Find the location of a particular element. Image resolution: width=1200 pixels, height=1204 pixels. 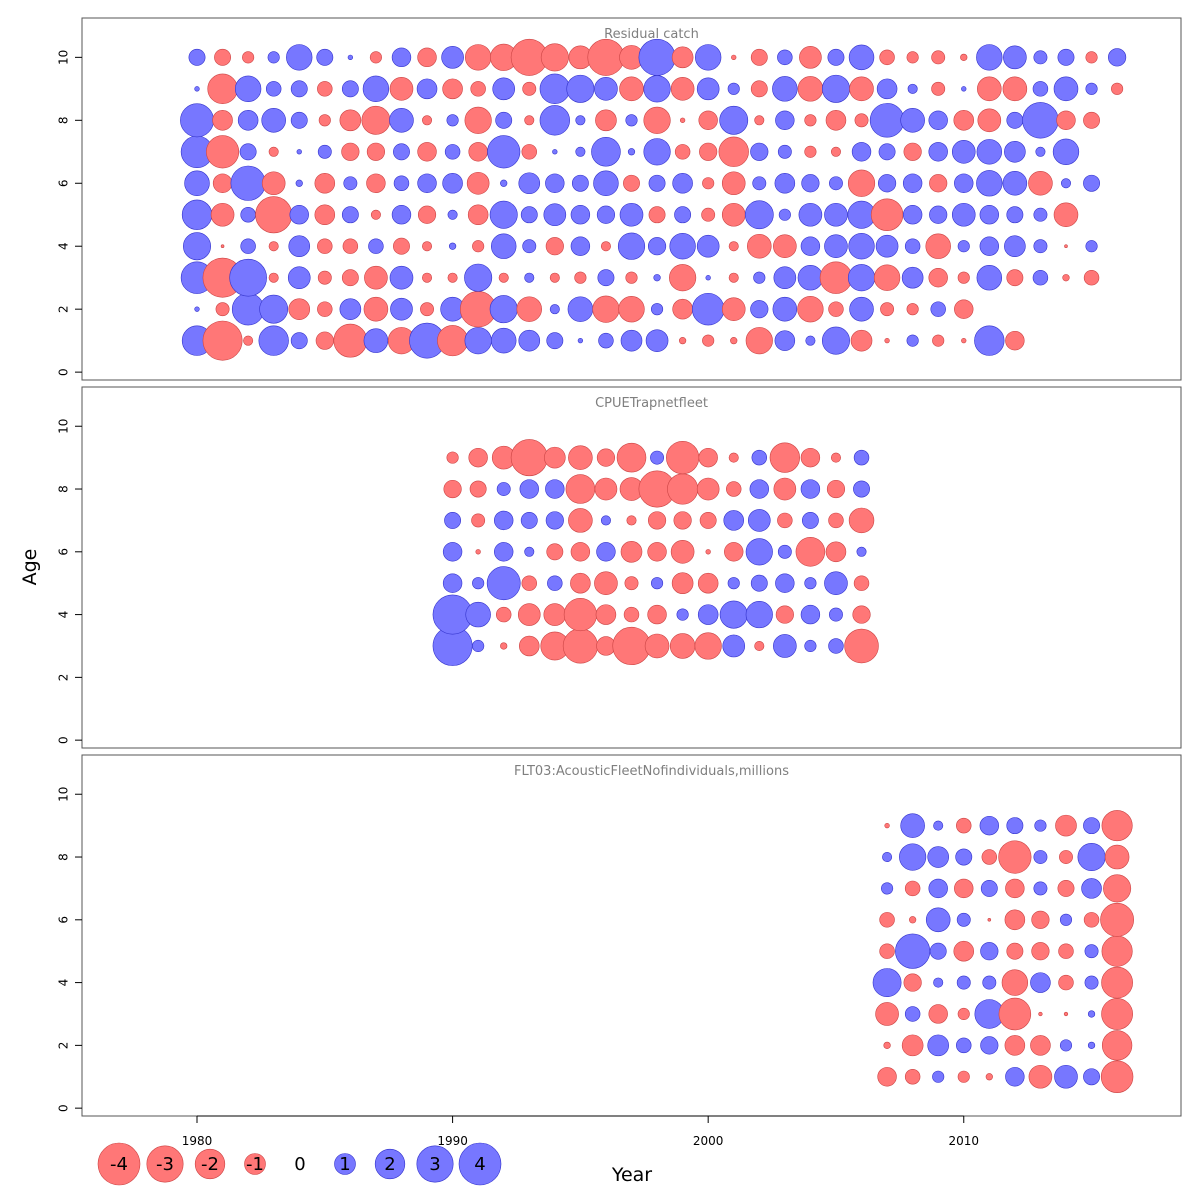

y-tick-label: 4 is located at coordinates (64, 983).